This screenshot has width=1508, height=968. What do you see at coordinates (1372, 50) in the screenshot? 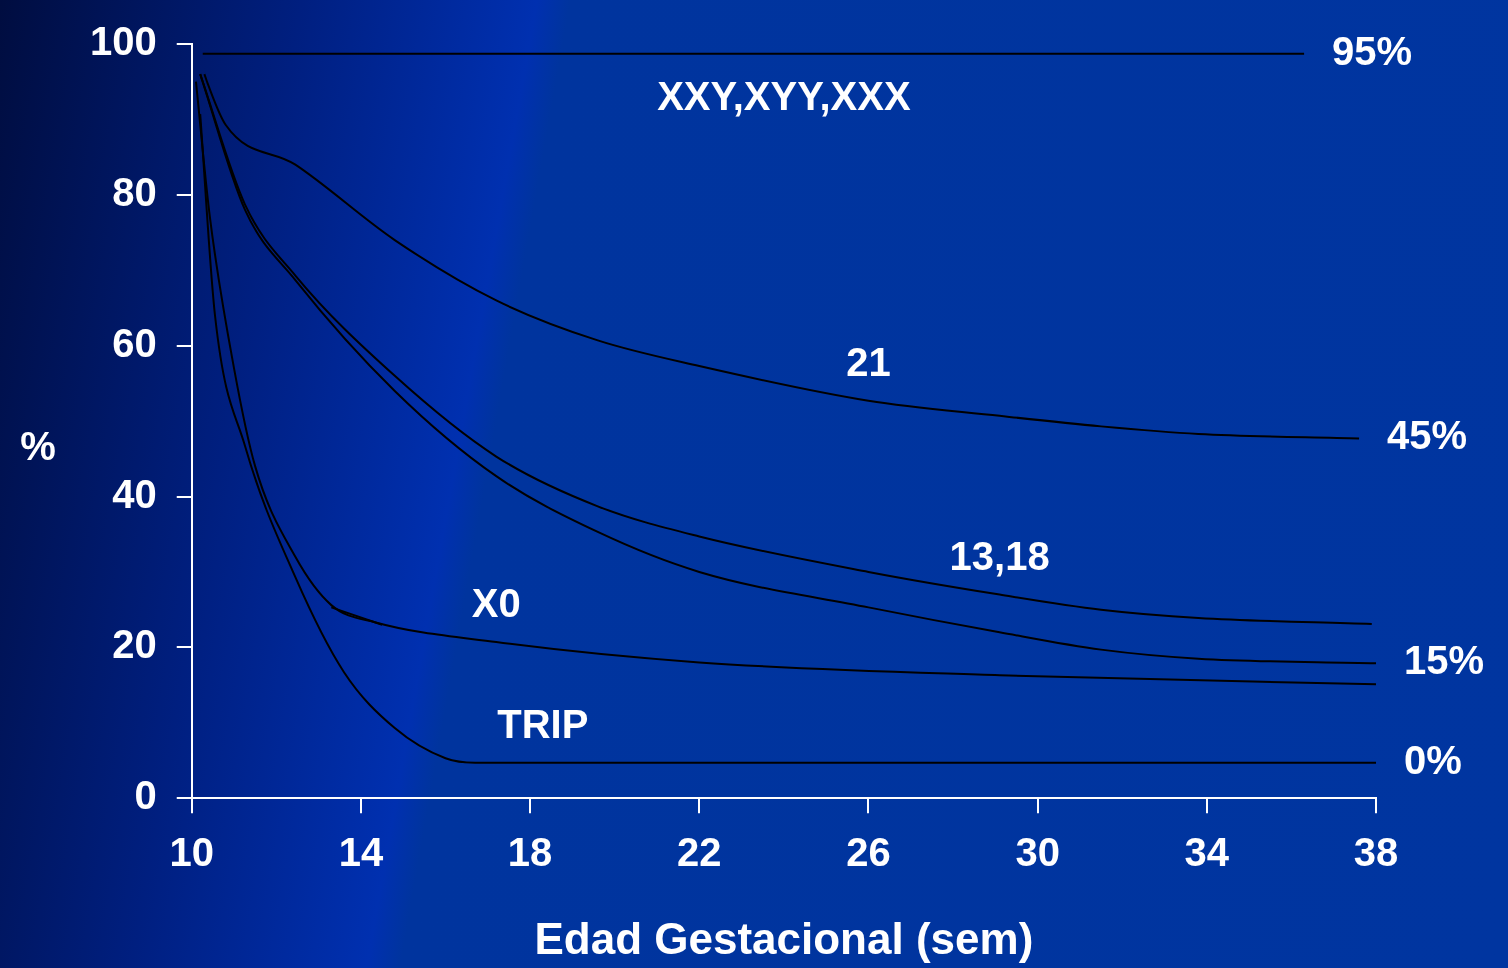
I see `annotation: 95%` at bounding box center [1372, 50].